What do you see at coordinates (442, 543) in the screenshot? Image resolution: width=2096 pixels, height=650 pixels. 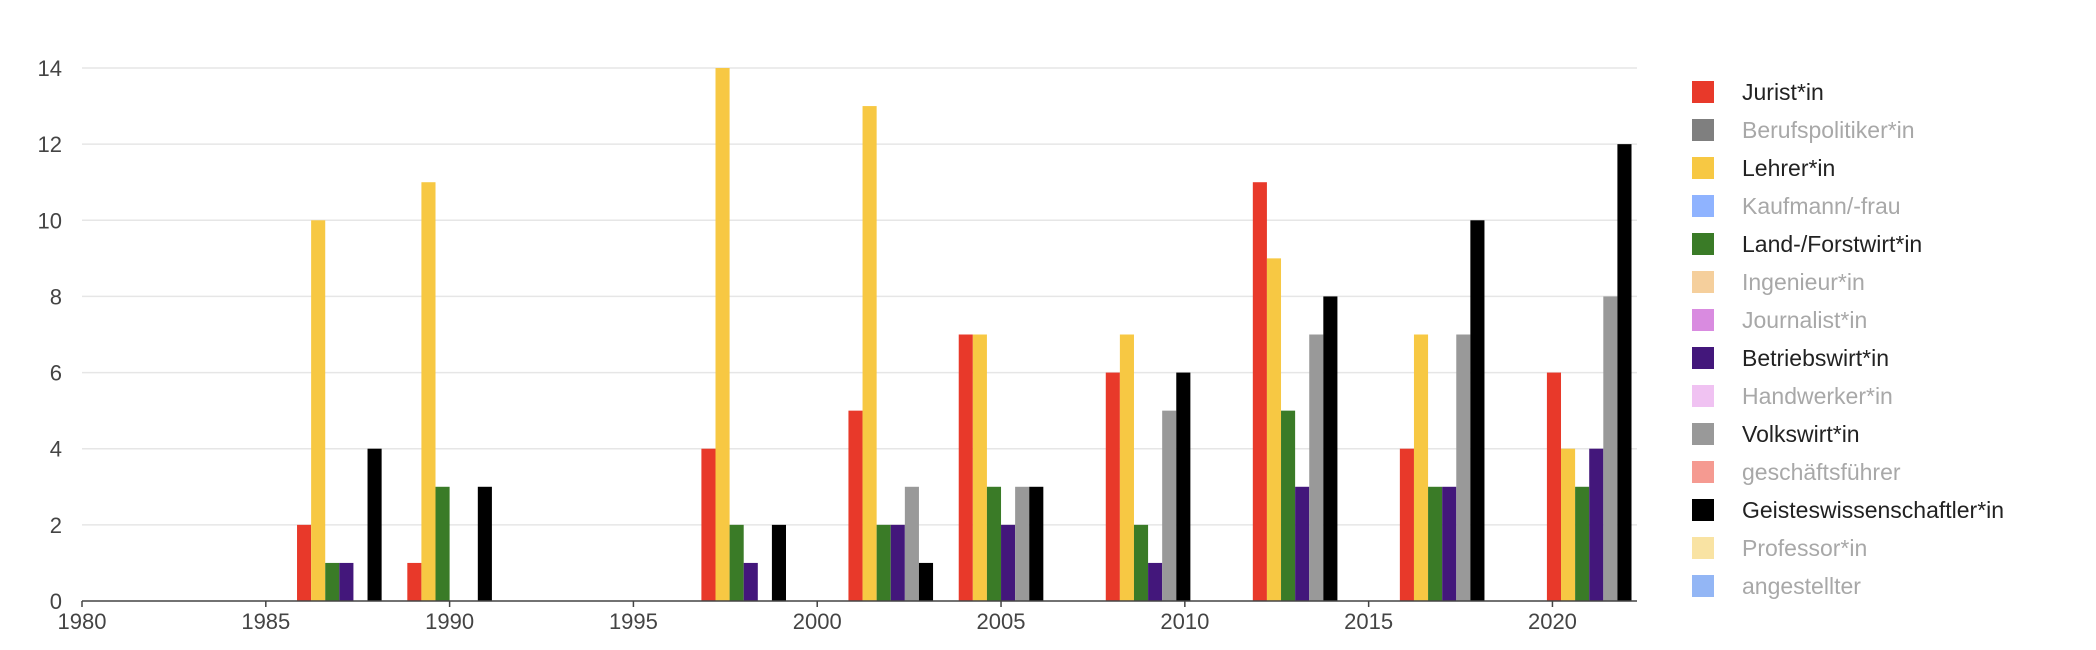 I see `bar-land-forstwirt-in-1990` at bounding box center [442, 543].